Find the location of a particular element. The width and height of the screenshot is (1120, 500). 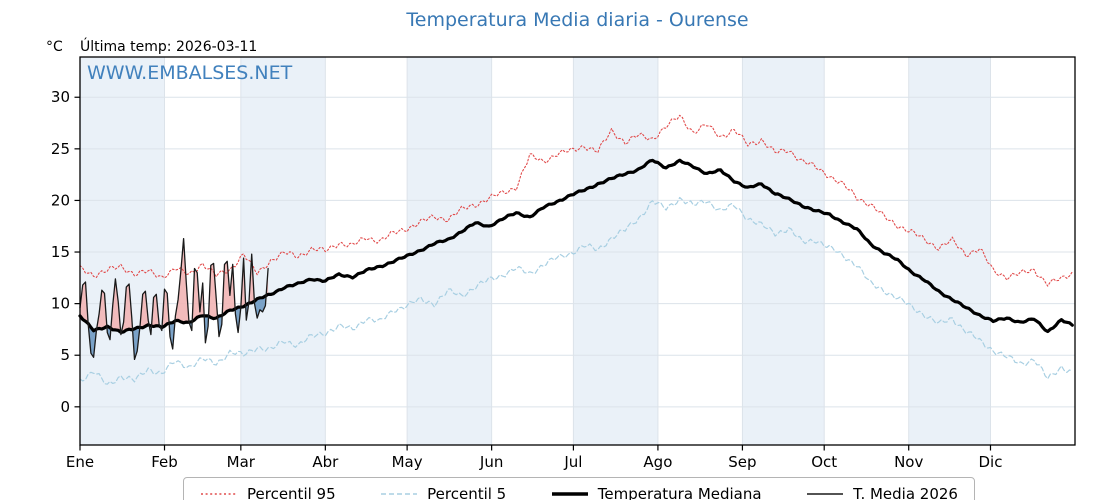

legend-item-temperatura-mediana: Temperatura Mediana is located at coordinates (656, 492).